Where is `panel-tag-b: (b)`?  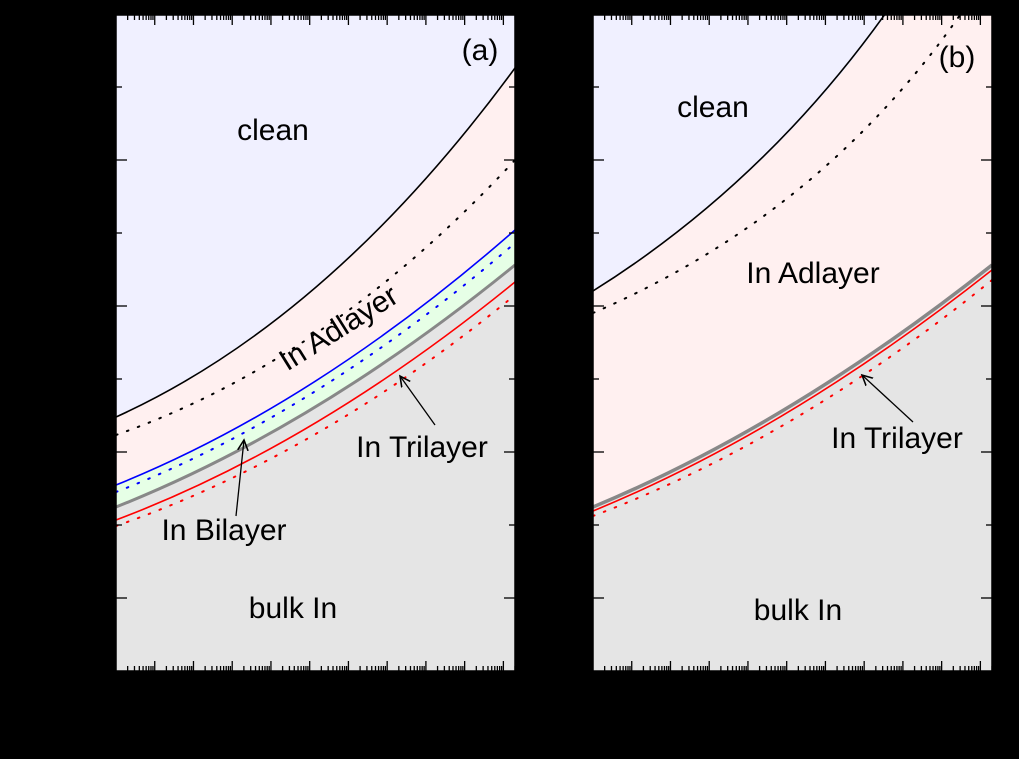
panel-tag-b: (b) is located at coordinates (957, 57).